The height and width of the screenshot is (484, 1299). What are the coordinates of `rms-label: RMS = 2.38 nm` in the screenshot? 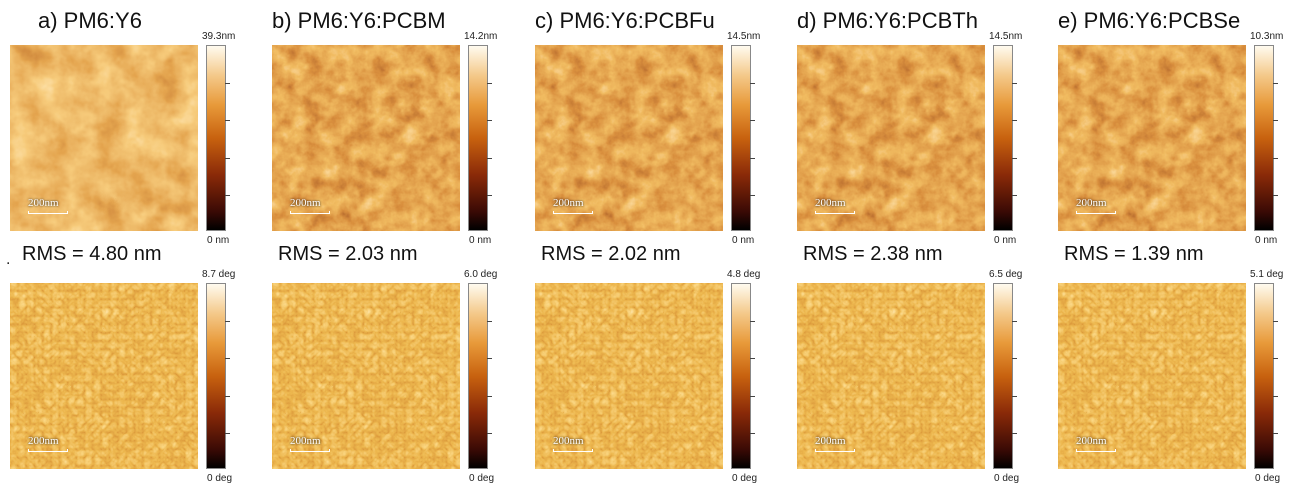 It's located at (873, 254).